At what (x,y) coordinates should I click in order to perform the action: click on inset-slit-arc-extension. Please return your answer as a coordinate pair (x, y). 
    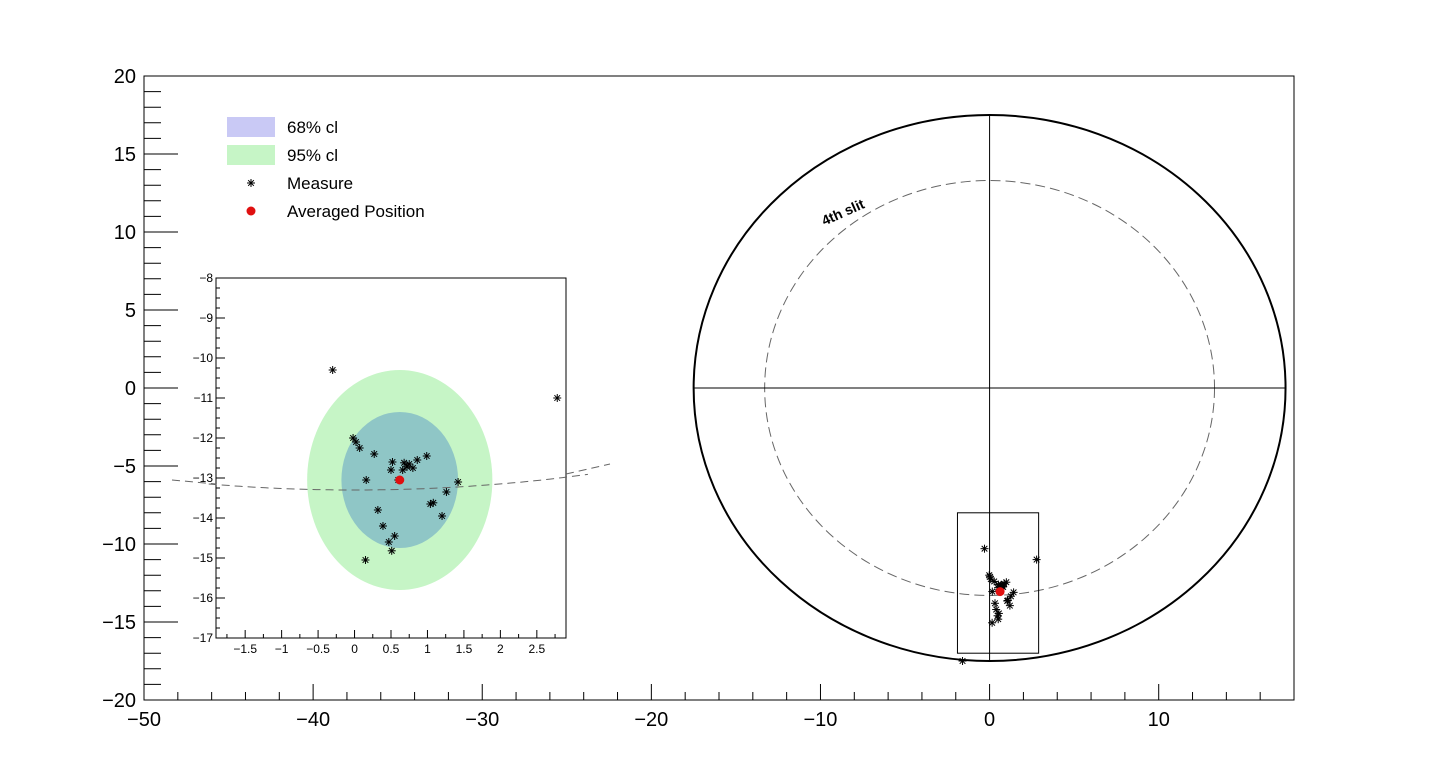
    Looking at the image, I should click on (391, 474).